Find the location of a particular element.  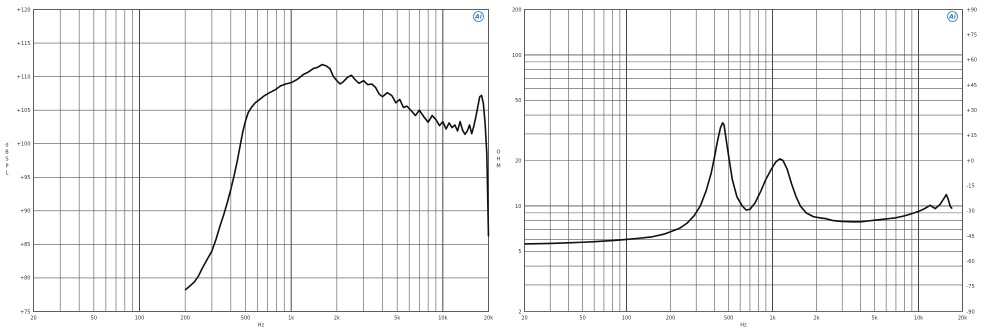

y-tick-label: +100 is located at coordinates (24, 145).